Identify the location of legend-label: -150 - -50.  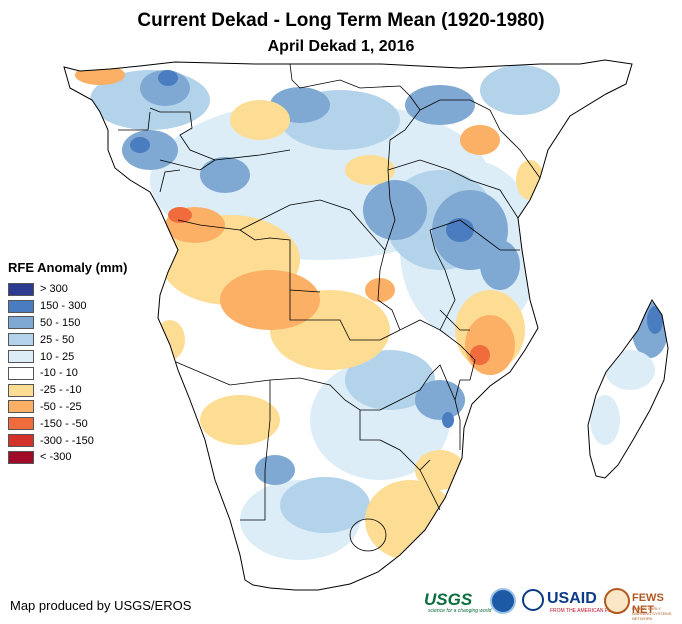
(64, 423).